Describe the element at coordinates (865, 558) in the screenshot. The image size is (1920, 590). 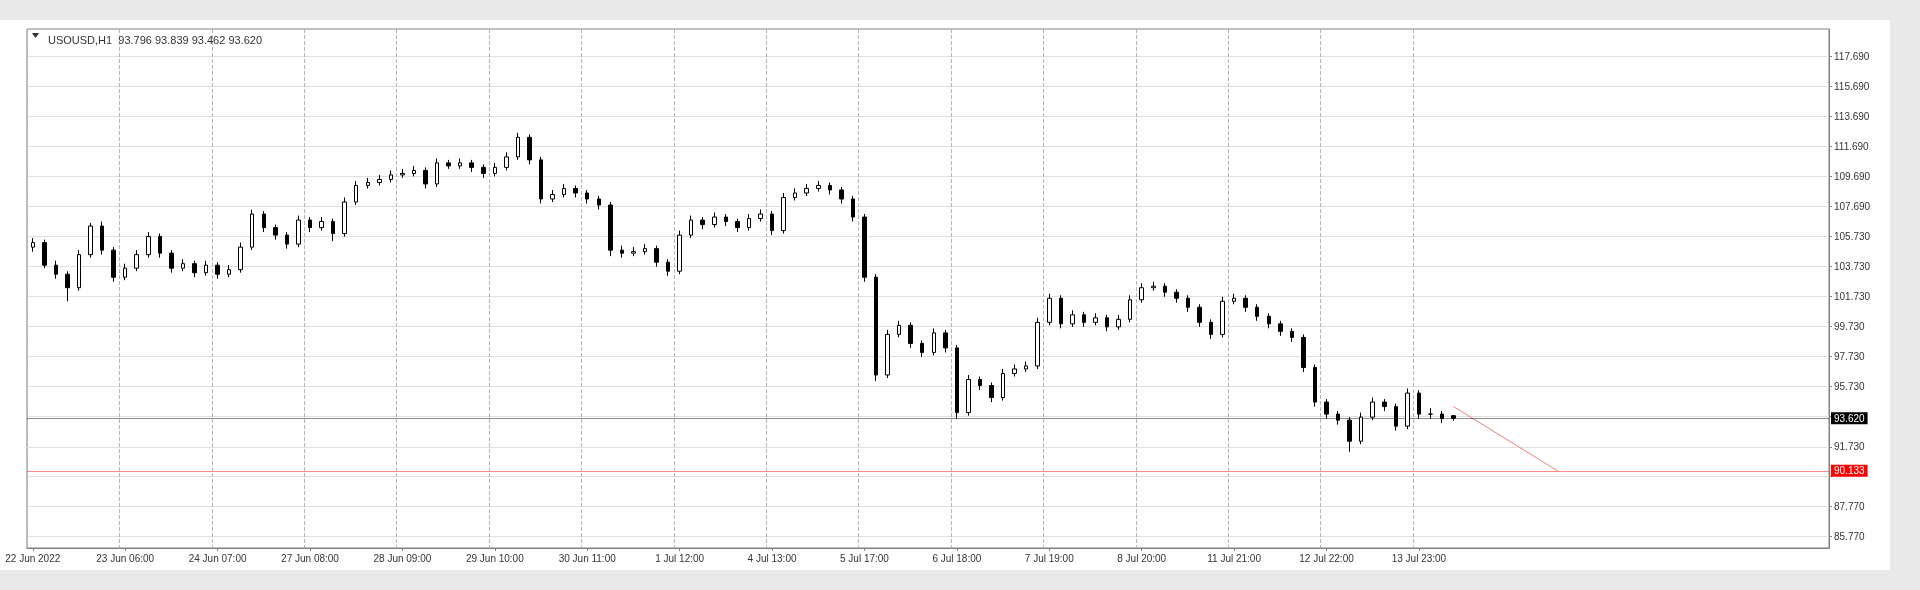
I see `x-tick-label: 5 Jul 17:00` at that location.